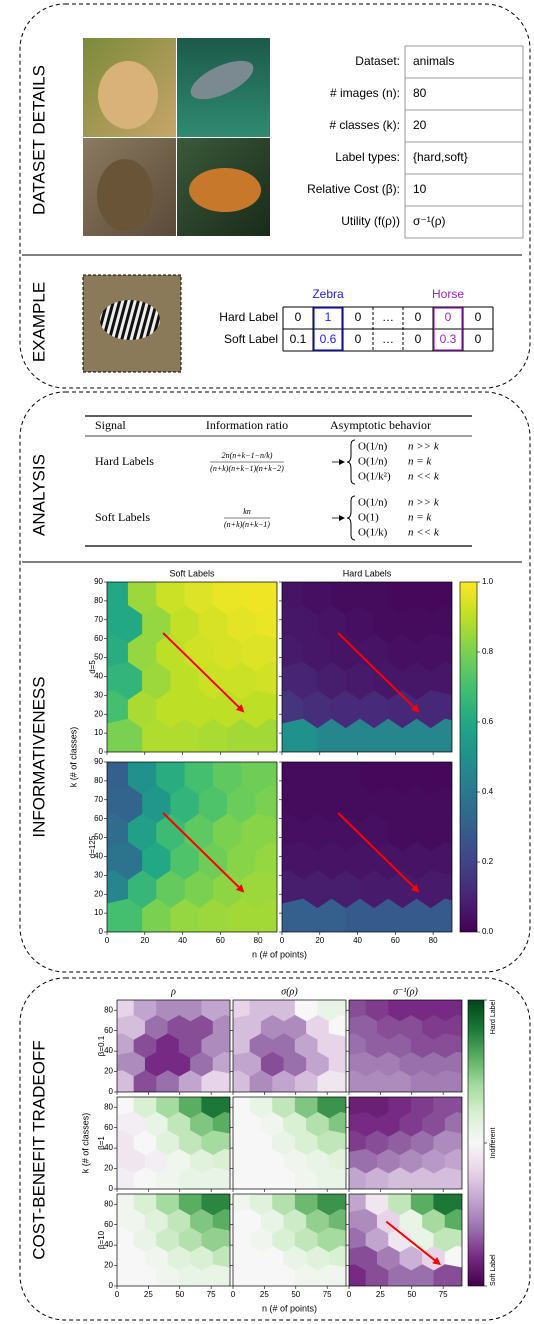  What do you see at coordinates (220, 940) in the screenshot?
I see `x-tick-label: 60` at bounding box center [220, 940].